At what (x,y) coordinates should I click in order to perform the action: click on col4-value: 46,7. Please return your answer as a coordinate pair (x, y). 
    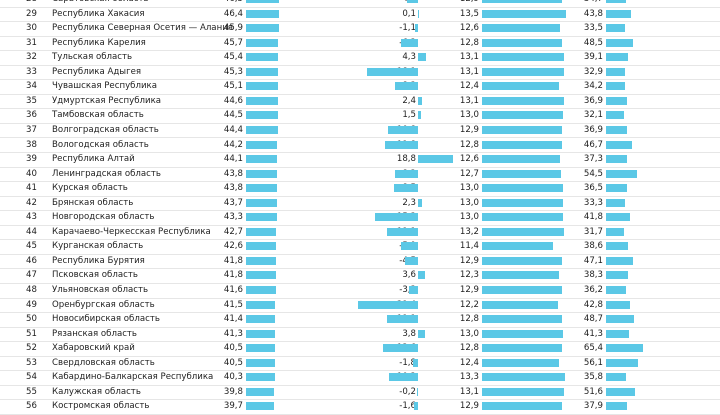
    Looking at the image, I should click on (593, 144).